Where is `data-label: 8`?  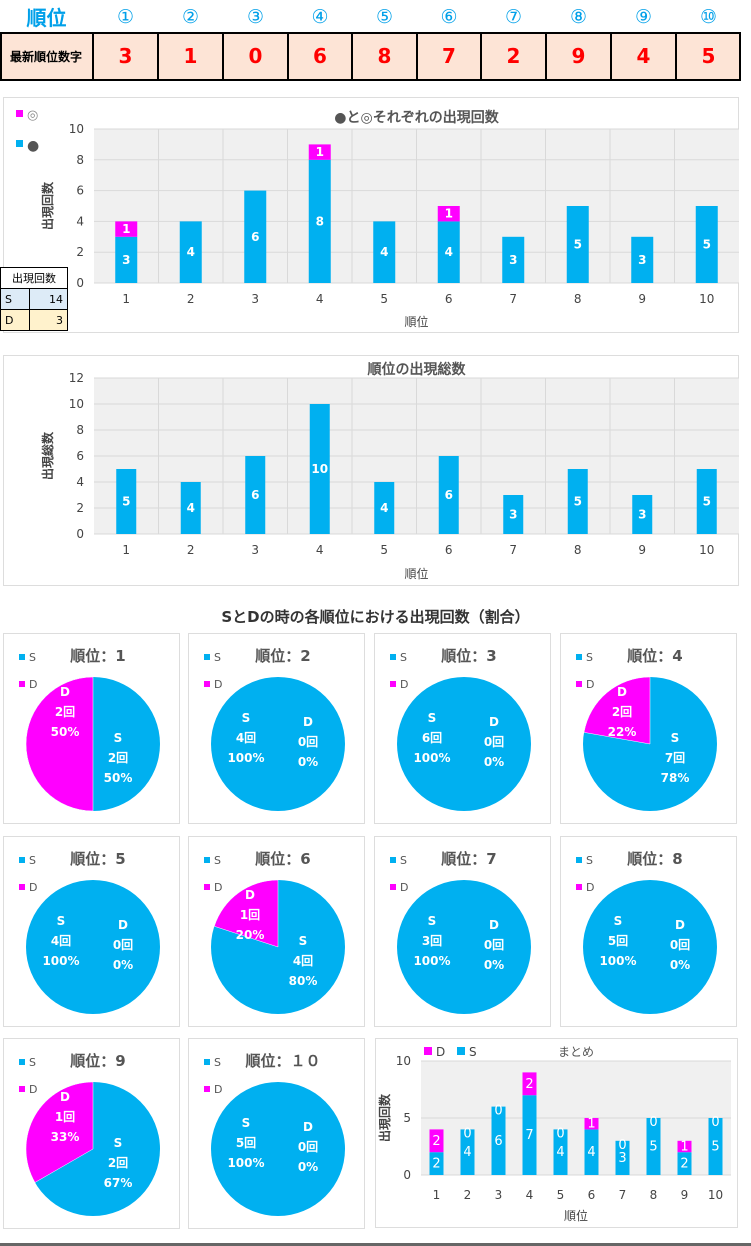
data-label: 8 is located at coordinates (320, 221).